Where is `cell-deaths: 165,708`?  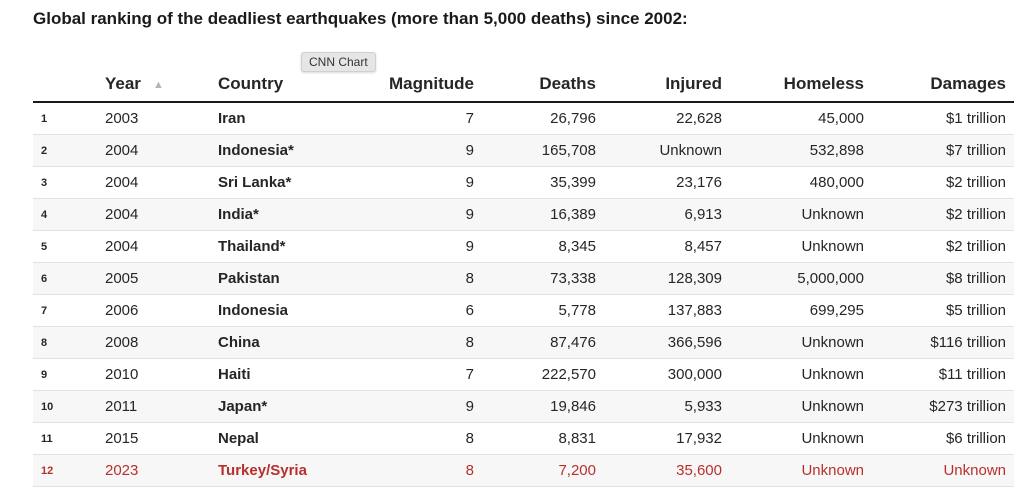 cell-deaths: 165,708 is located at coordinates (543, 150).